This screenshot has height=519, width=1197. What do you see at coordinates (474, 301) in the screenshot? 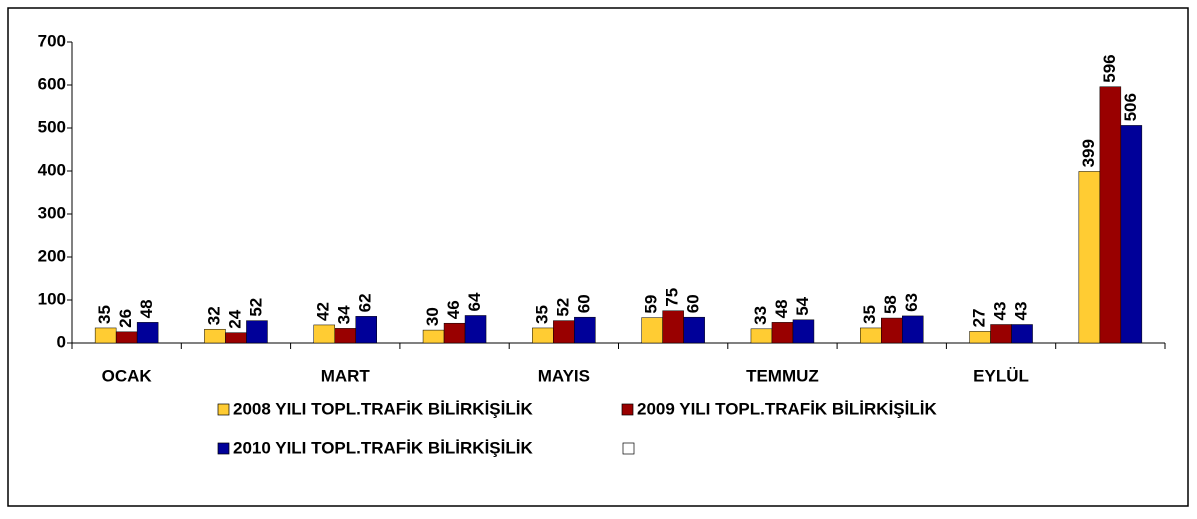
I see `value-label: 64` at bounding box center [474, 301].